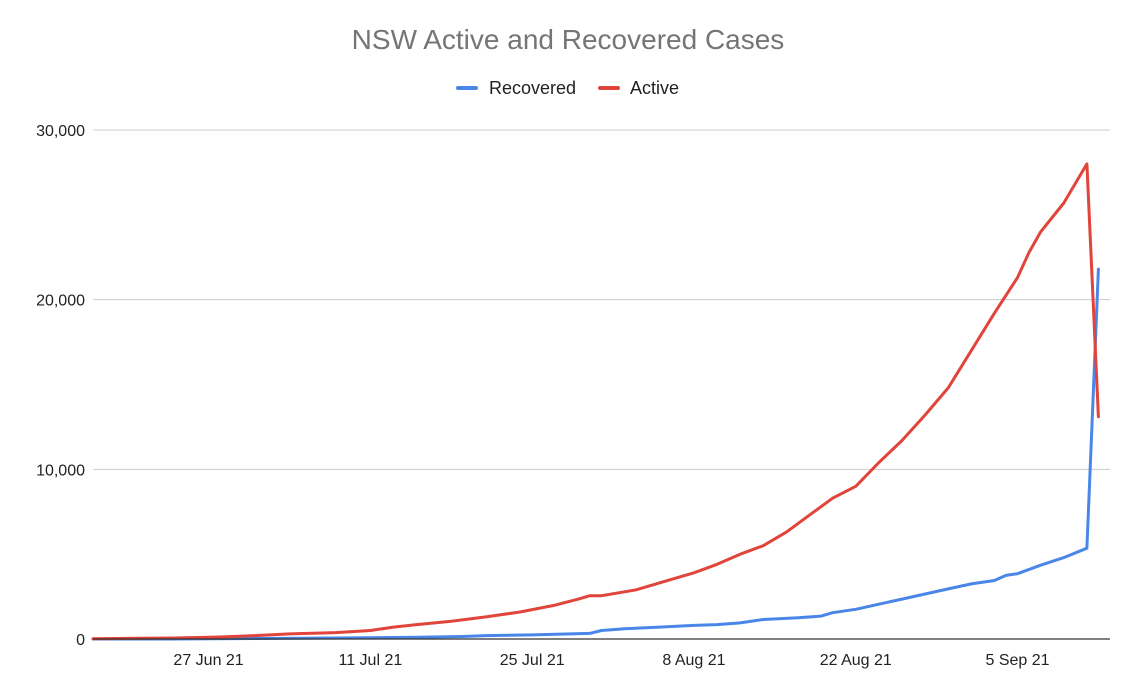  I want to click on legend-label-active: Active, so click(654, 88).